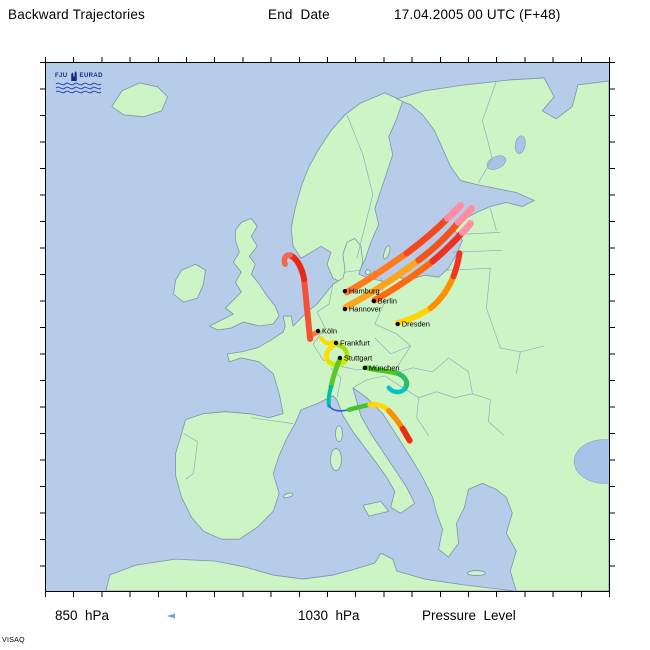  I want to click on plot-title: Backward Trajectories, so click(76, 14).